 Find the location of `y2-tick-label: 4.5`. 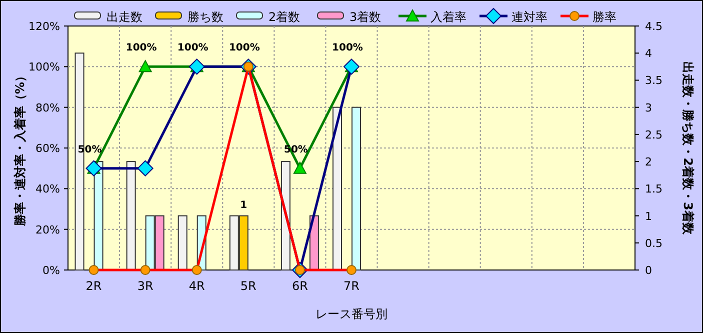

y2-tick-label: 4.5 is located at coordinates (653, 26).